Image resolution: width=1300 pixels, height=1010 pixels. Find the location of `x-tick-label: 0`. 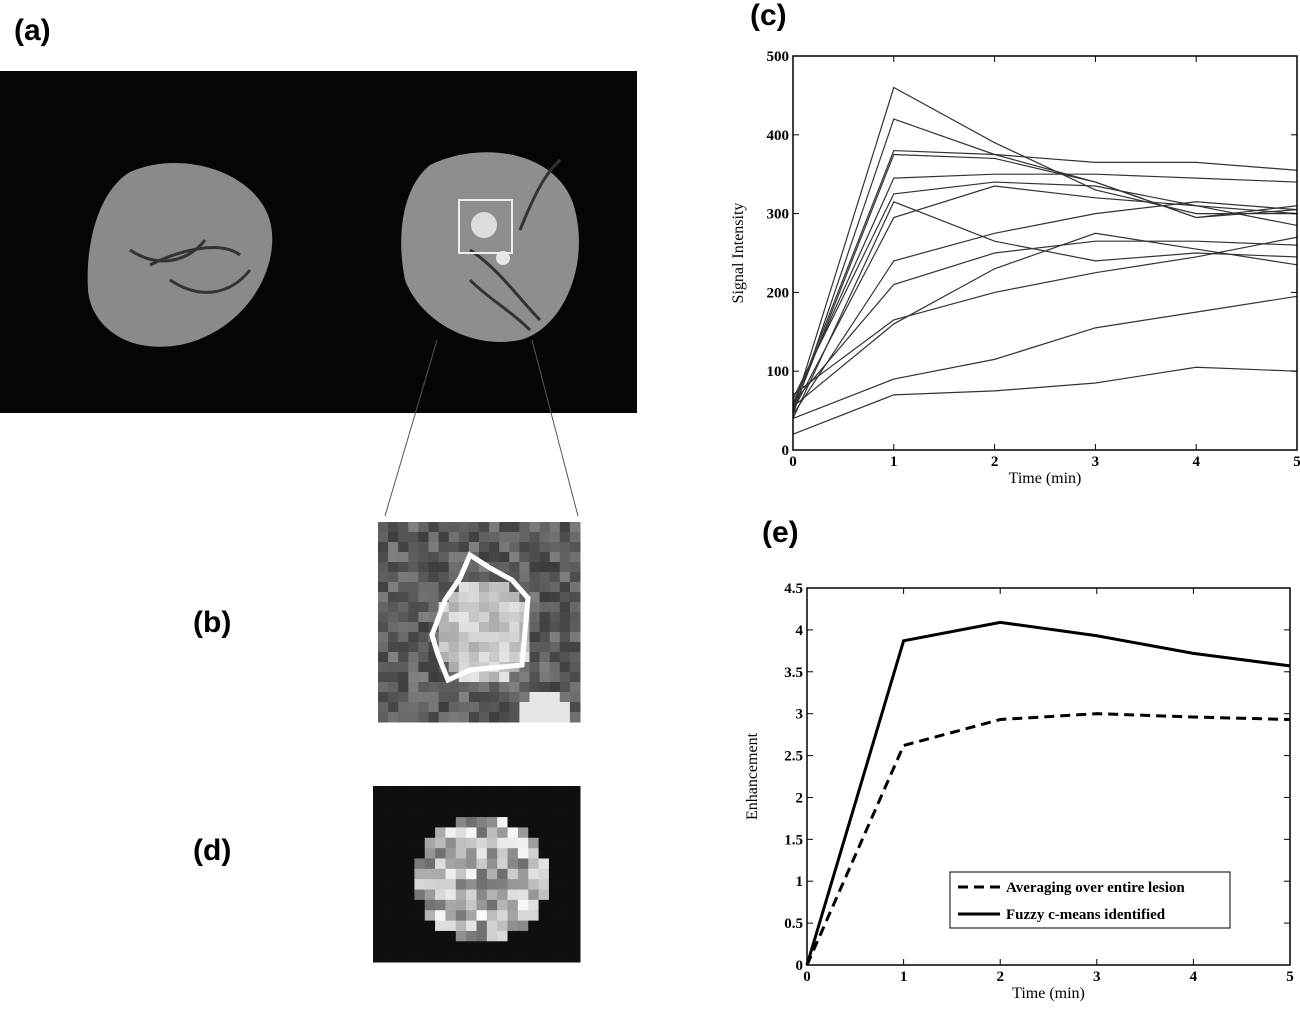

x-tick-label: 0 is located at coordinates (807, 977).